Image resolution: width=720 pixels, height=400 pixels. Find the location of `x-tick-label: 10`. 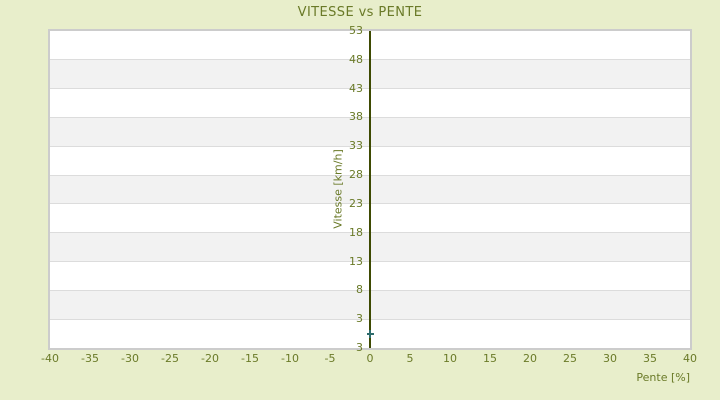

x-tick-label: 10 is located at coordinates (450, 358).